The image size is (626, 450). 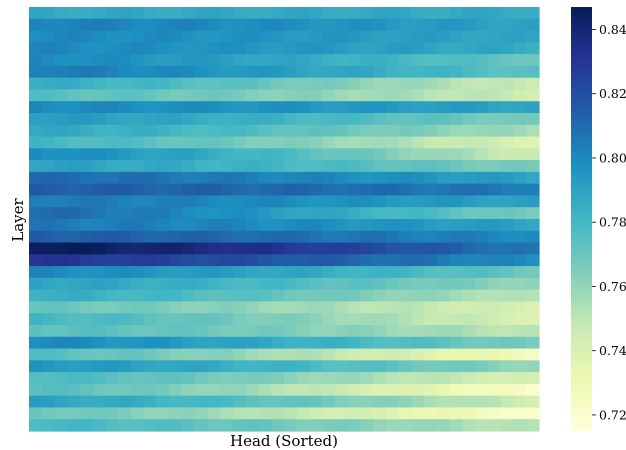 I want to click on colorbar-tick-label: 0.74, so click(x=612, y=350).